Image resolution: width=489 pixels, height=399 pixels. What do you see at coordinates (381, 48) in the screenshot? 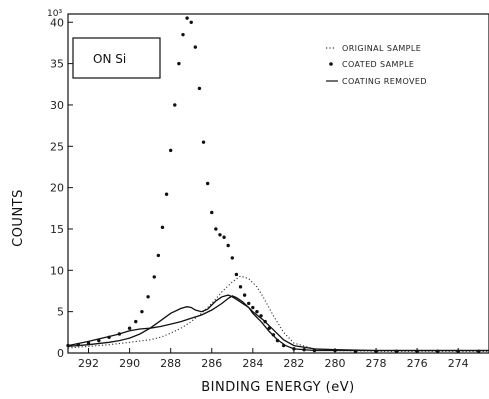
I see `legend-label-original: ORIGINAL SAMPLE` at bounding box center [381, 48].